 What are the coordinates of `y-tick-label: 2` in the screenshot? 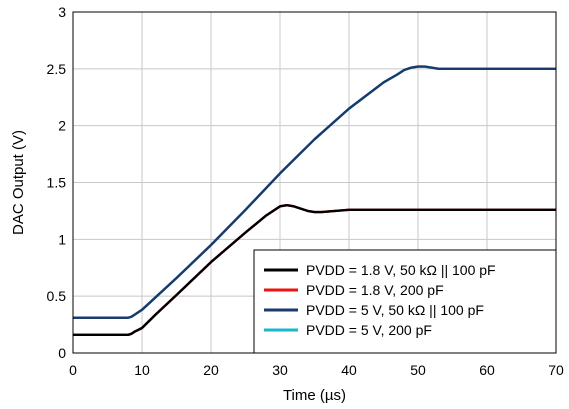 It's located at (62, 126).